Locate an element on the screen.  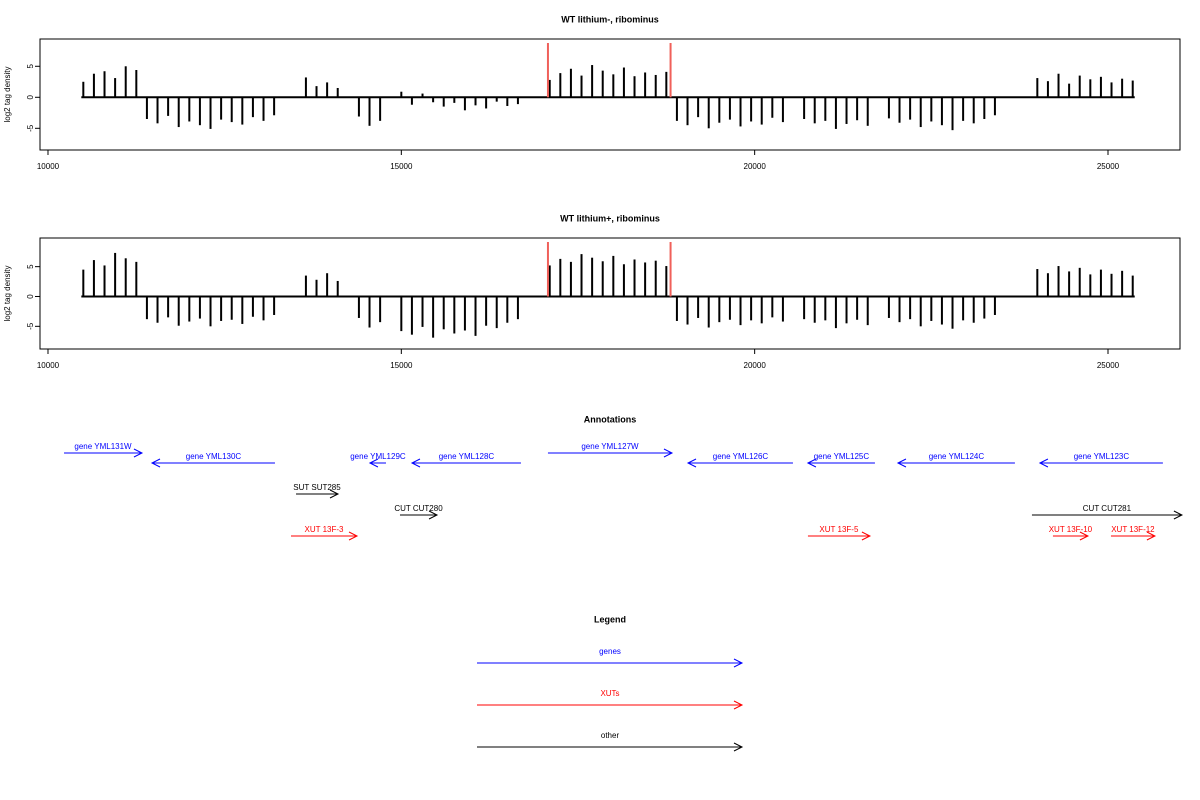
x-tick-label: 20000 is located at coordinates (755, 365).